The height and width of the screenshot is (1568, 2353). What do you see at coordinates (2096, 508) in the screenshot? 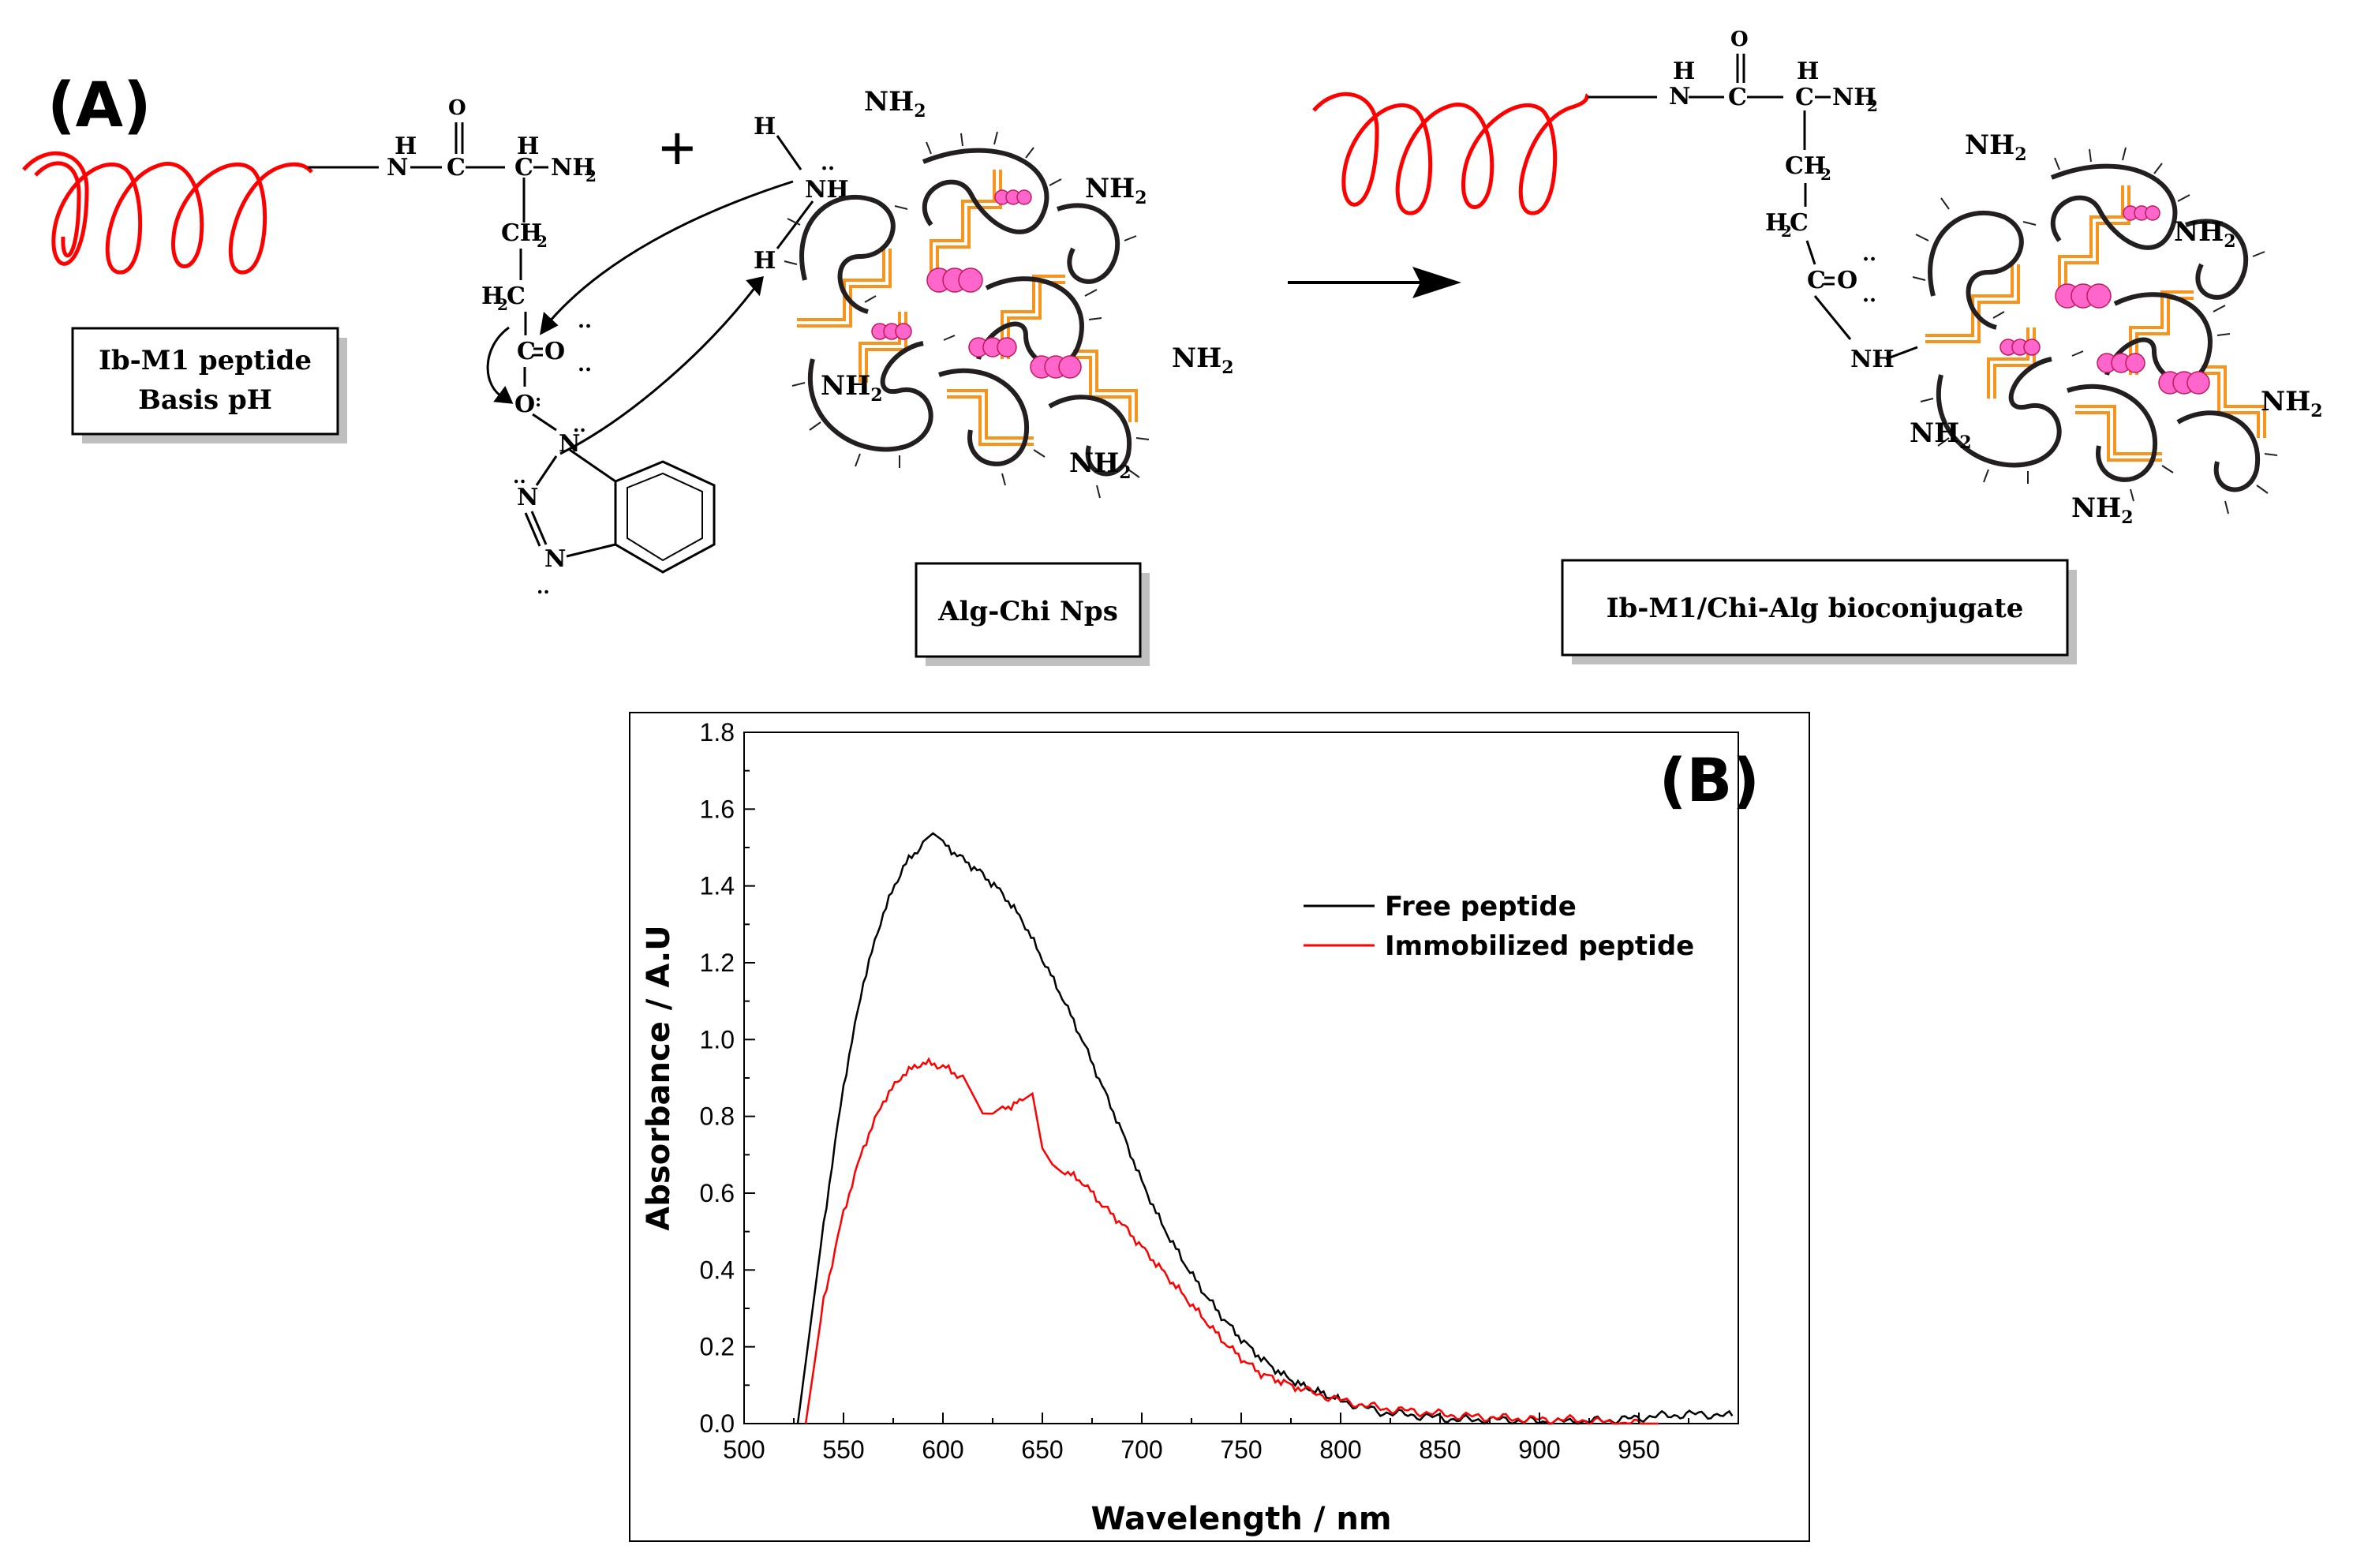
I see `np2-amine-label-5: NH` at bounding box center [2096, 508].